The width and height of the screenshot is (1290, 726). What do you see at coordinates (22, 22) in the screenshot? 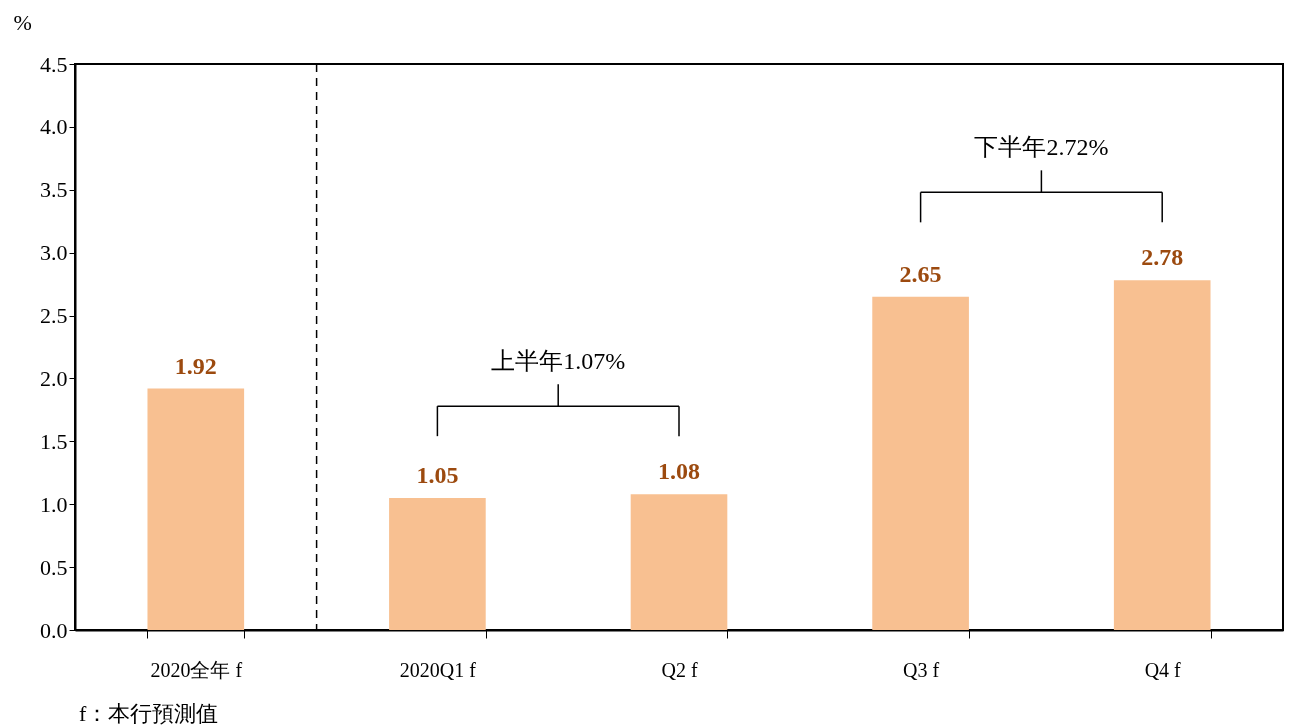
I see `y-axis-title: %` at bounding box center [22, 22].